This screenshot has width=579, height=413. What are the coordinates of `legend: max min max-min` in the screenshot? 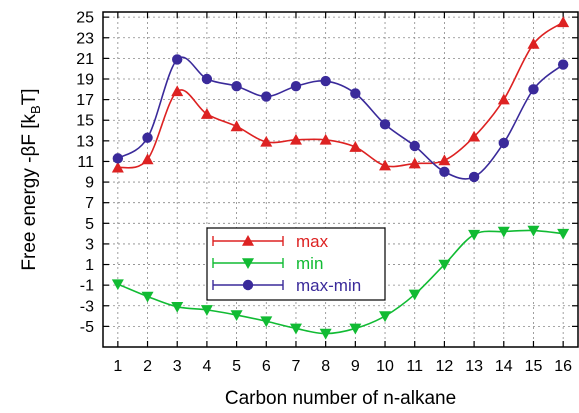 It's located at (296, 264).